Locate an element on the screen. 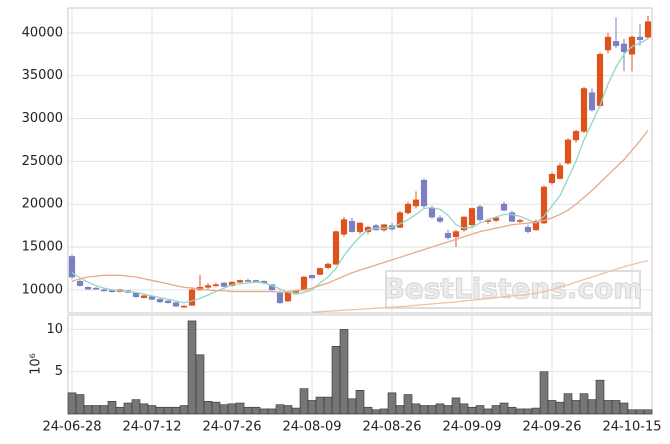  x-tick-label: 24-08-09 is located at coordinates (311, 427).